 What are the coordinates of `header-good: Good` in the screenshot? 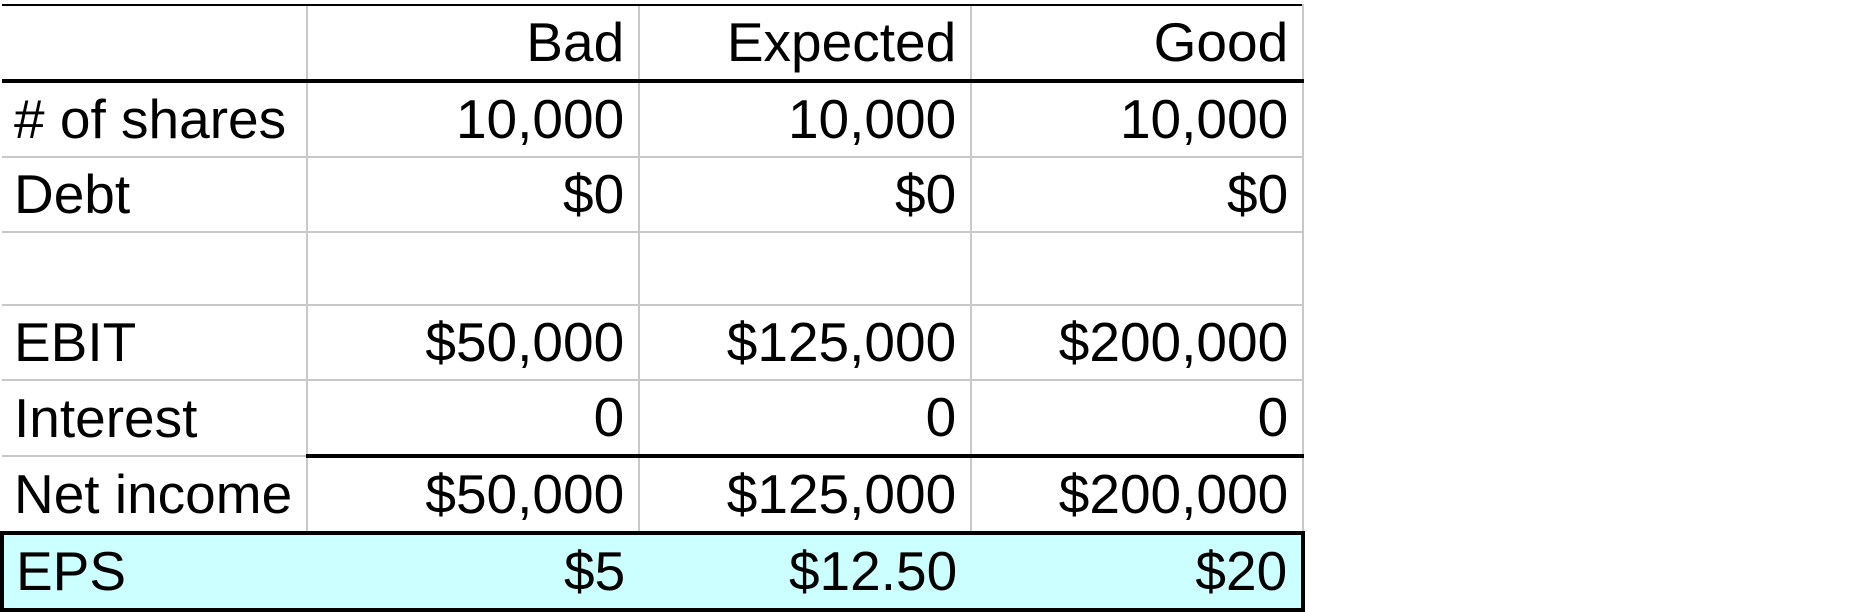 It's located at (1137, 43).